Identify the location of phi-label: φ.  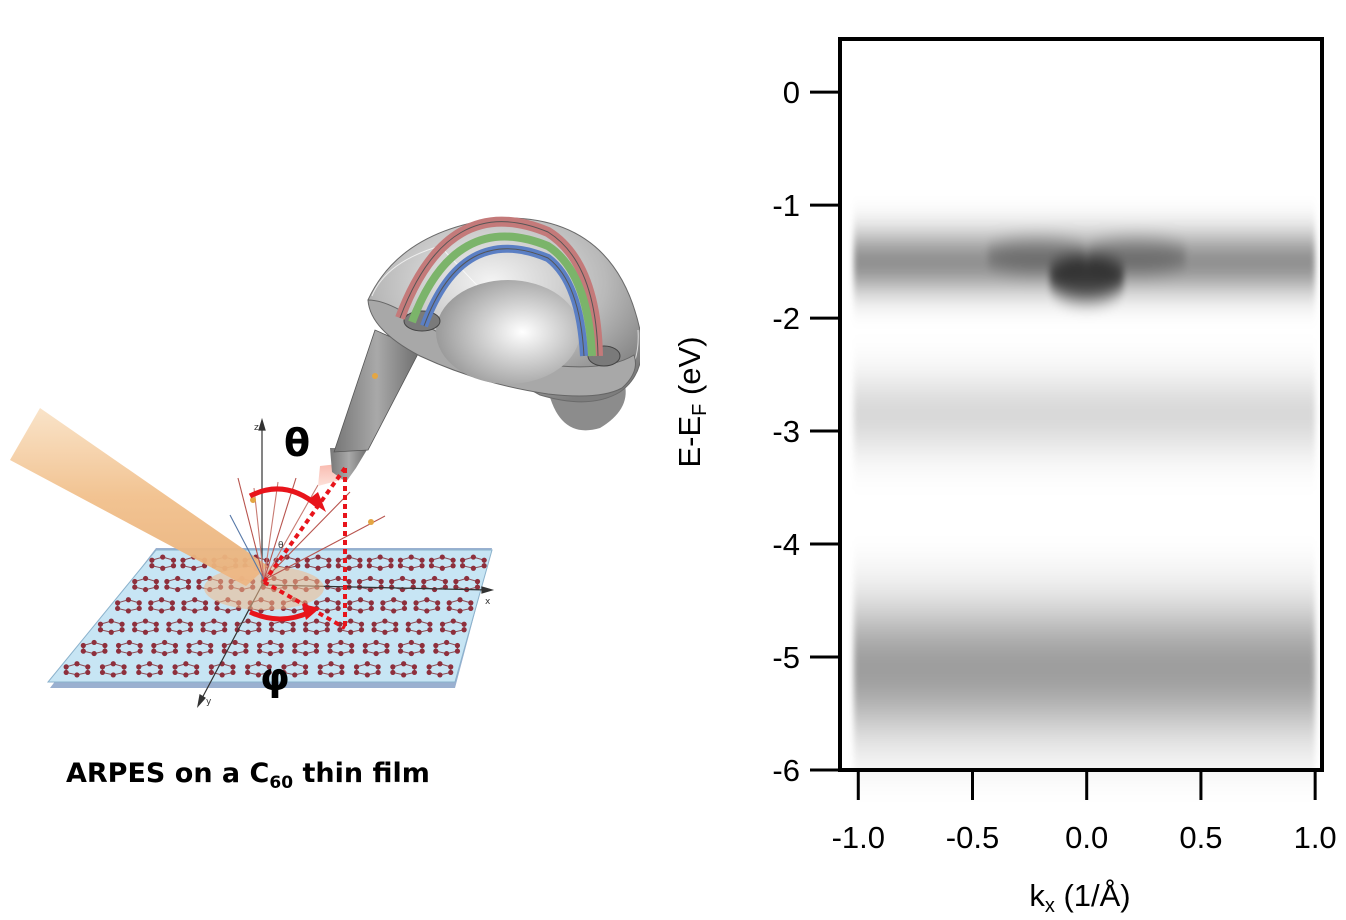
(275, 677).